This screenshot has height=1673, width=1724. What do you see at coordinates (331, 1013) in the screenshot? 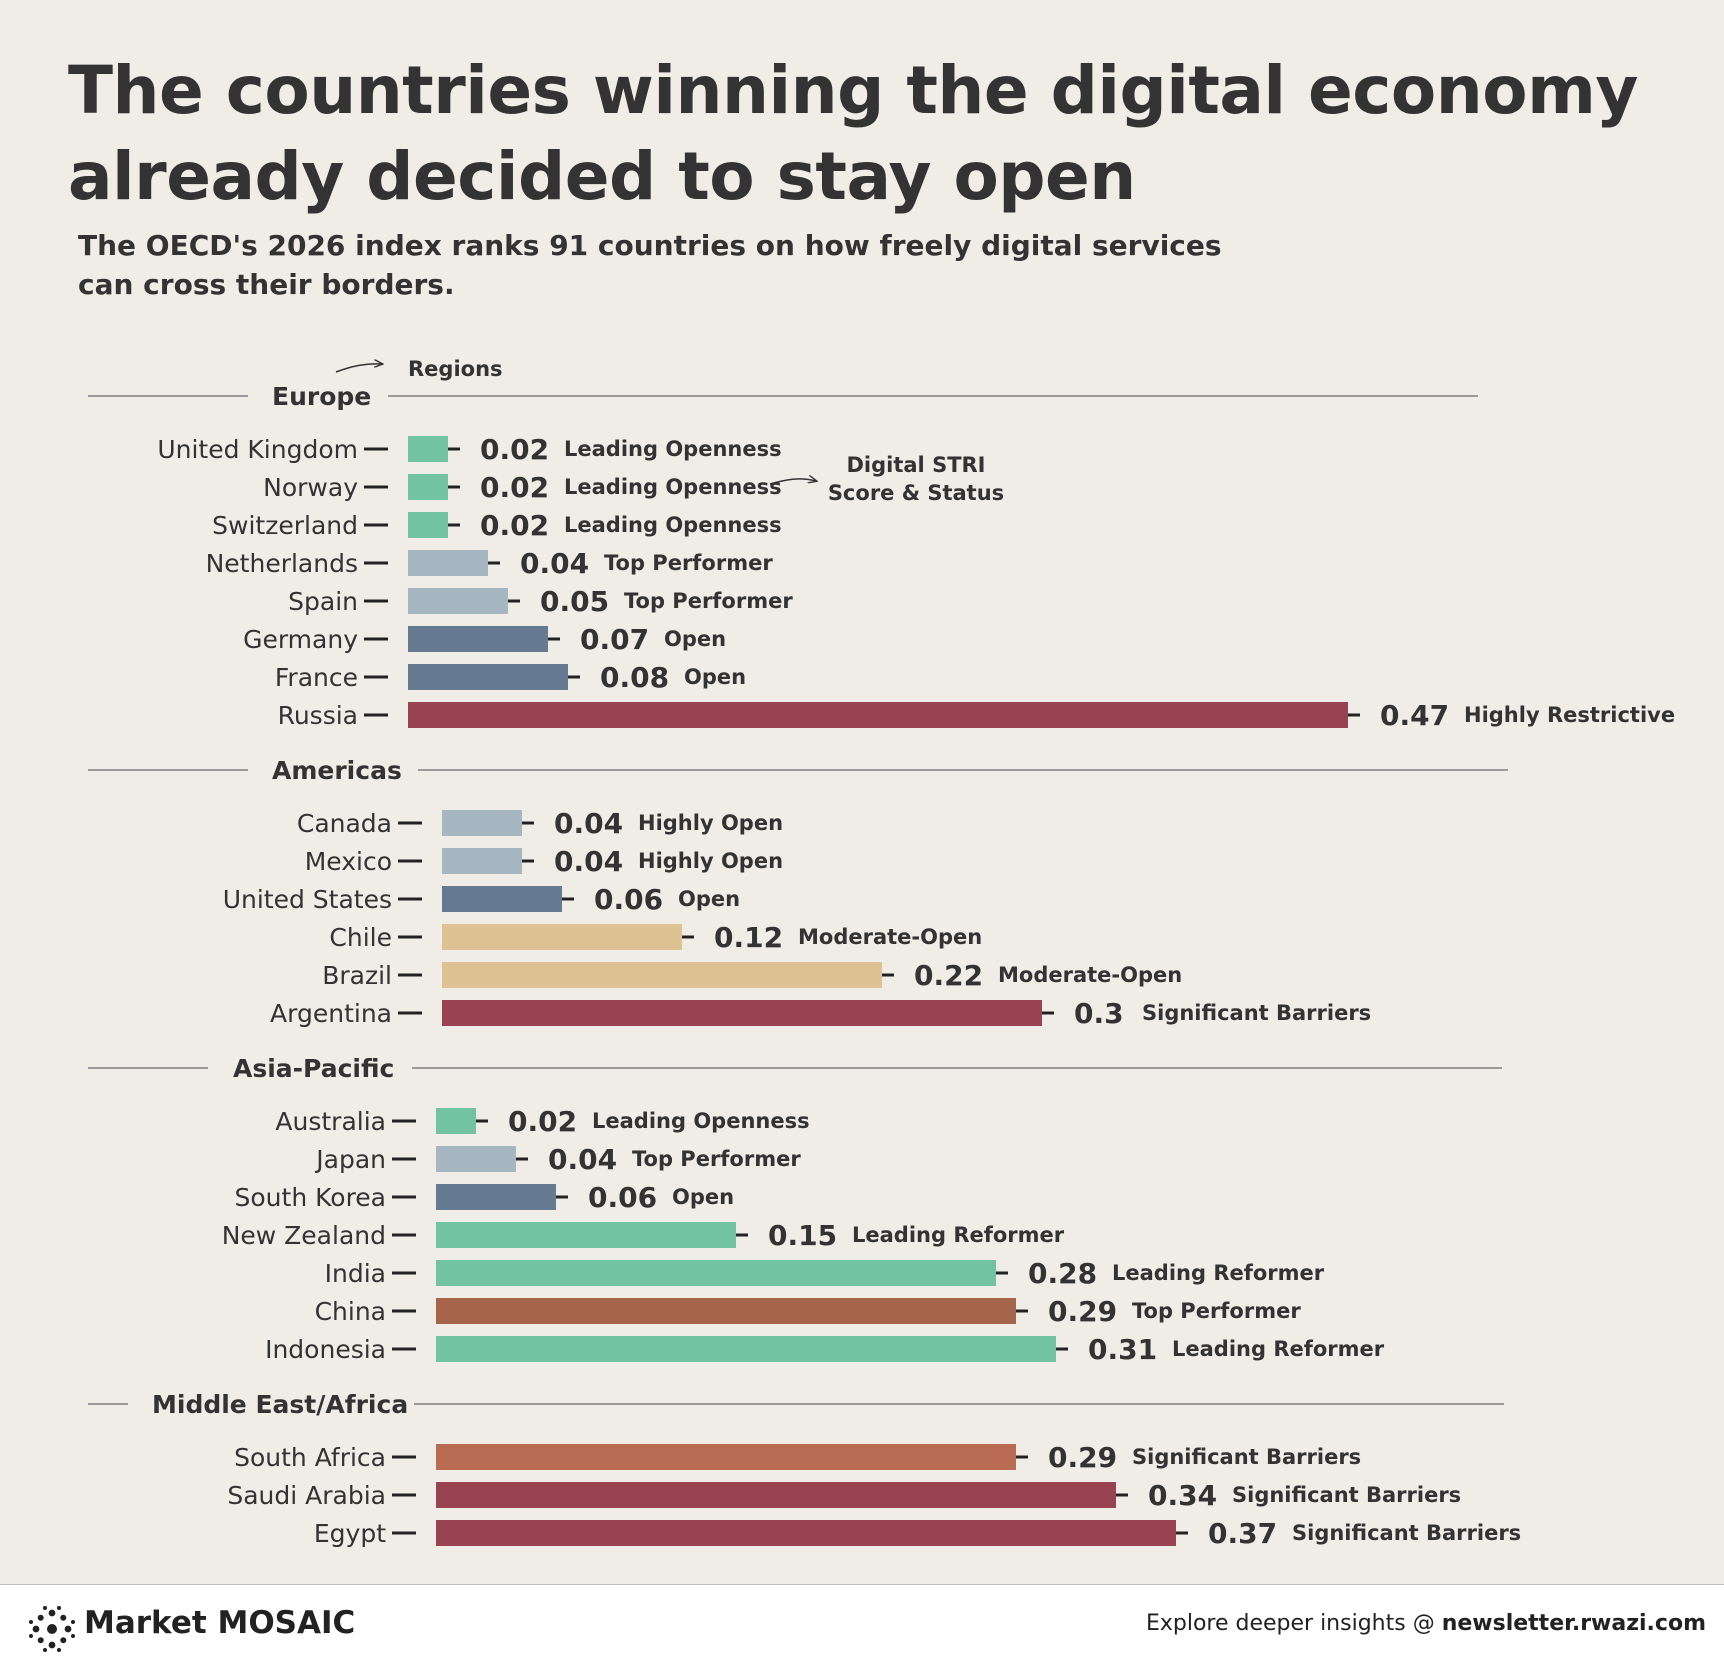
I see `country-label-argentina: Argentina` at bounding box center [331, 1013].